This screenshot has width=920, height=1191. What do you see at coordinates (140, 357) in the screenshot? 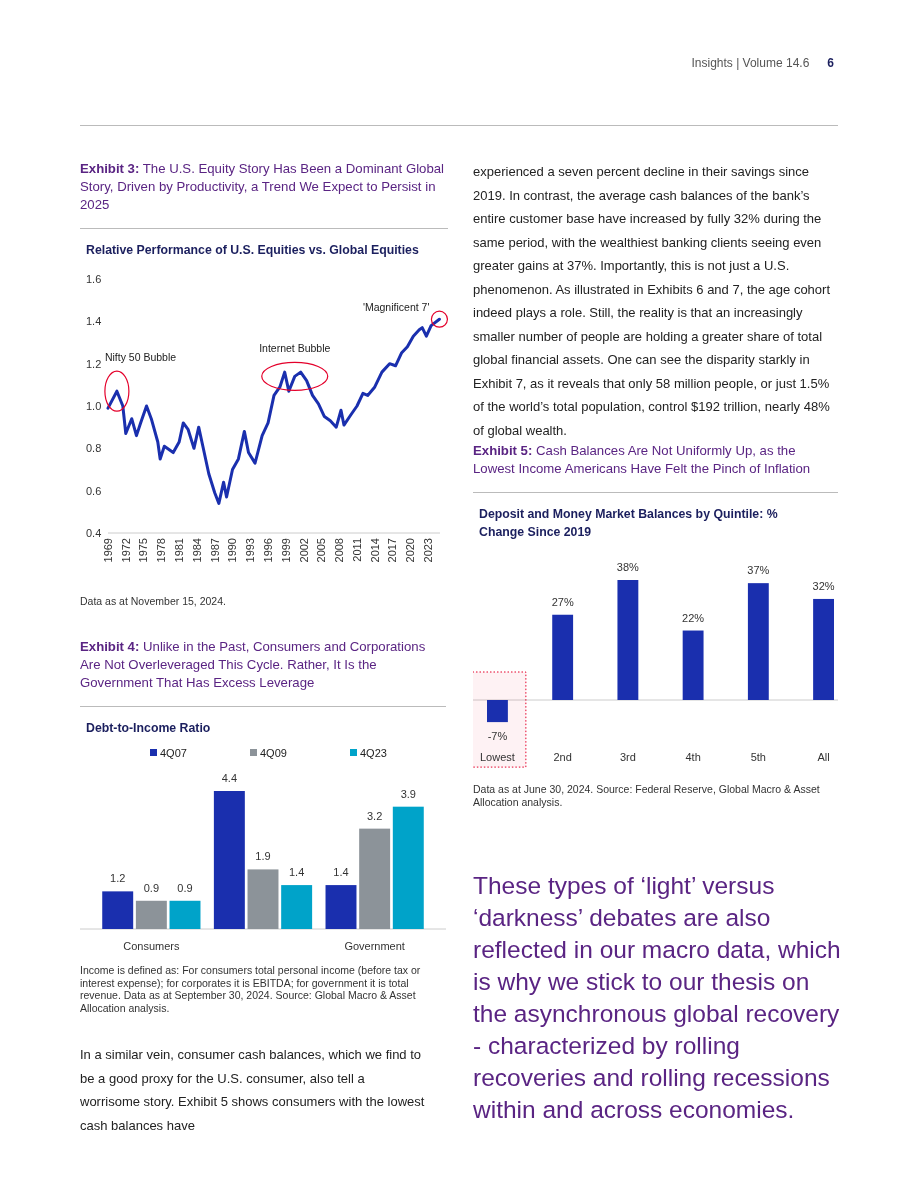
I see `annotation: Nifty 50 Bubble` at bounding box center [140, 357].